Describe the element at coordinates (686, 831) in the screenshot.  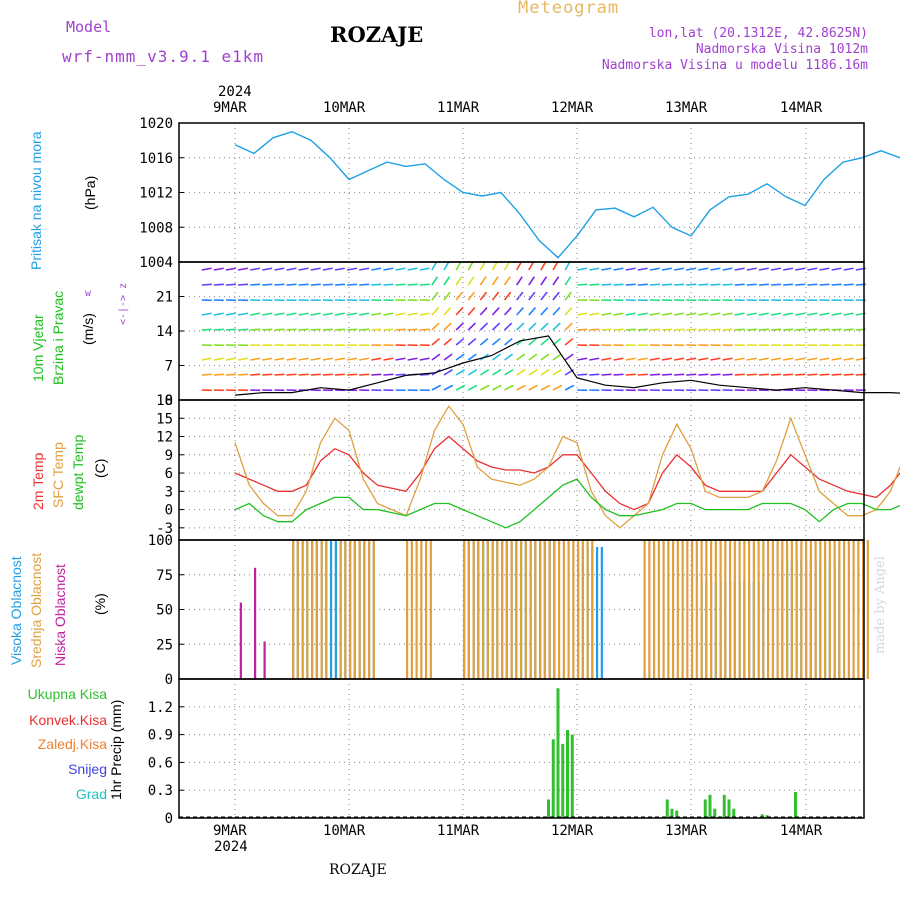
I see `bottom-day-label: 13MAR` at that location.